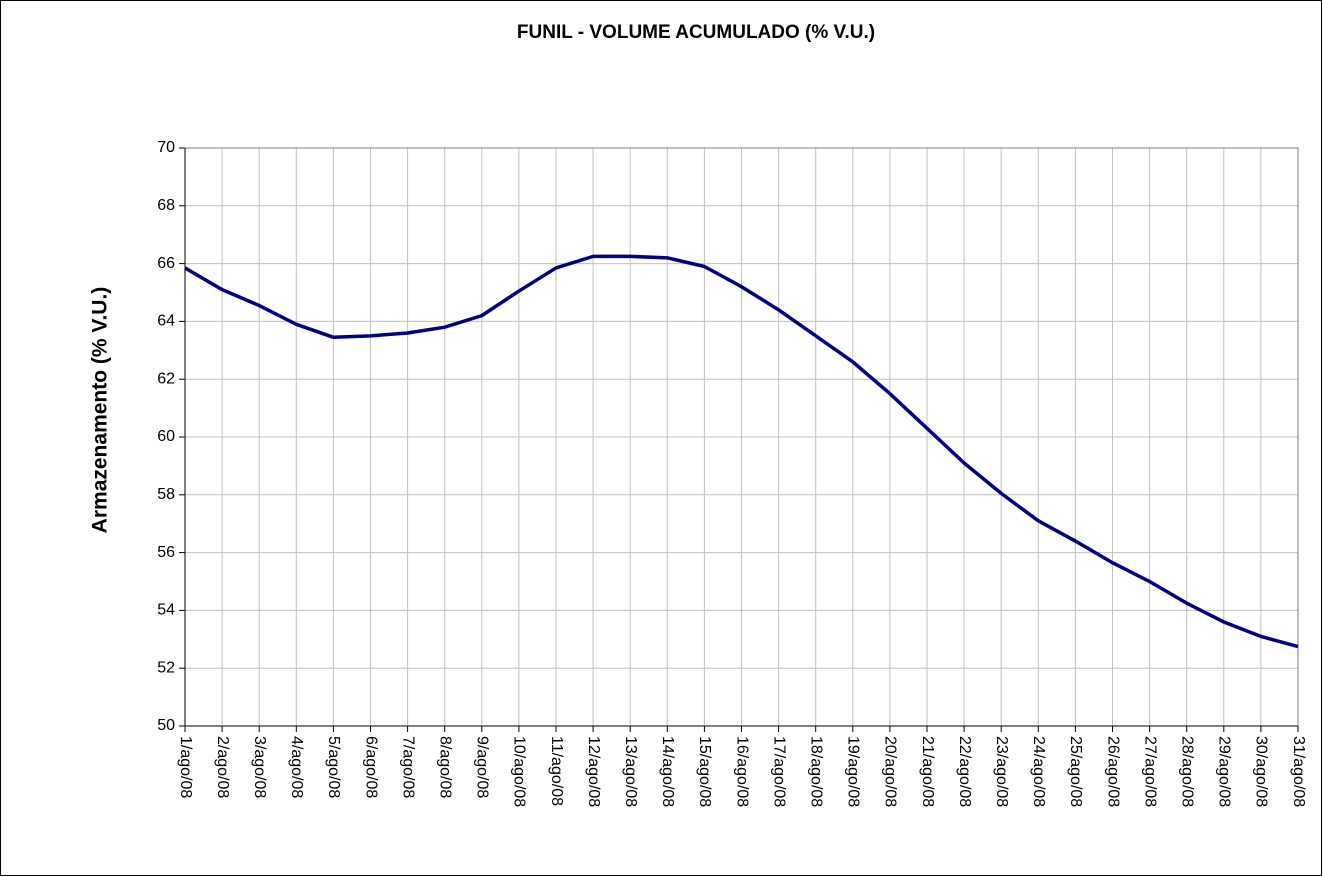 This screenshot has height=876, width=1323. What do you see at coordinates (741, 771) in the screenshot?
I see `x-tick-label: 16/ago/08` at bounding box center [741, 771].